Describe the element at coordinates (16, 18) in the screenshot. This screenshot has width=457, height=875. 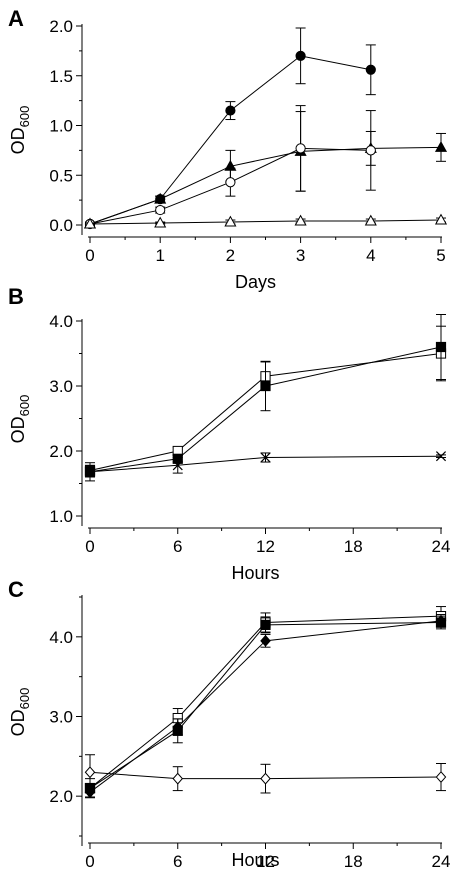
I see `panel-label: A` at that location.